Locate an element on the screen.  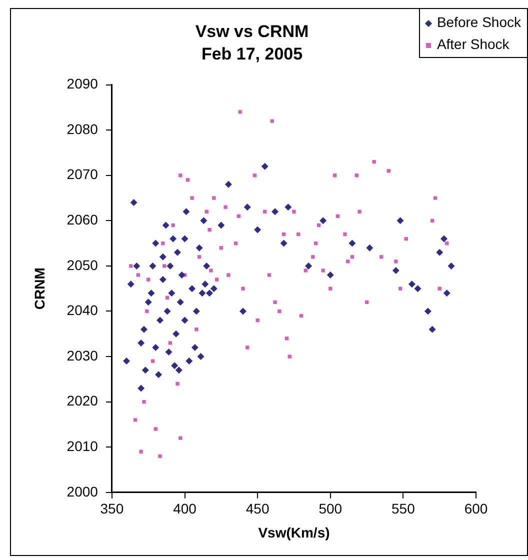
x-tick-label: 450 is located at coordinates (258, 508).